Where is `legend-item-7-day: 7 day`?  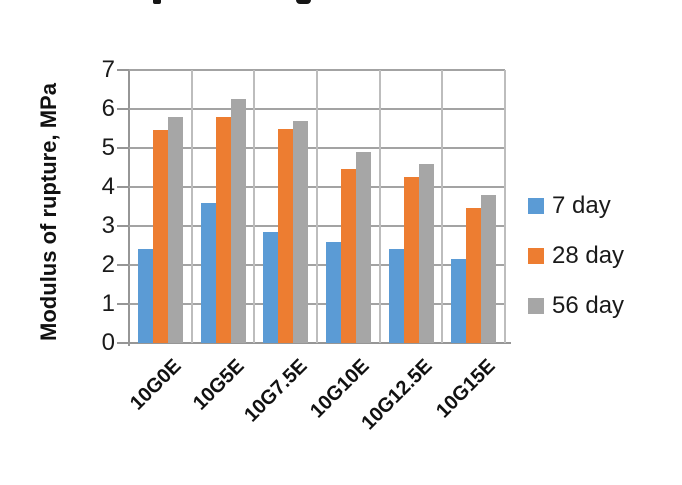 legend-item-7-day: 7 day is located at coordinates (576, 205).